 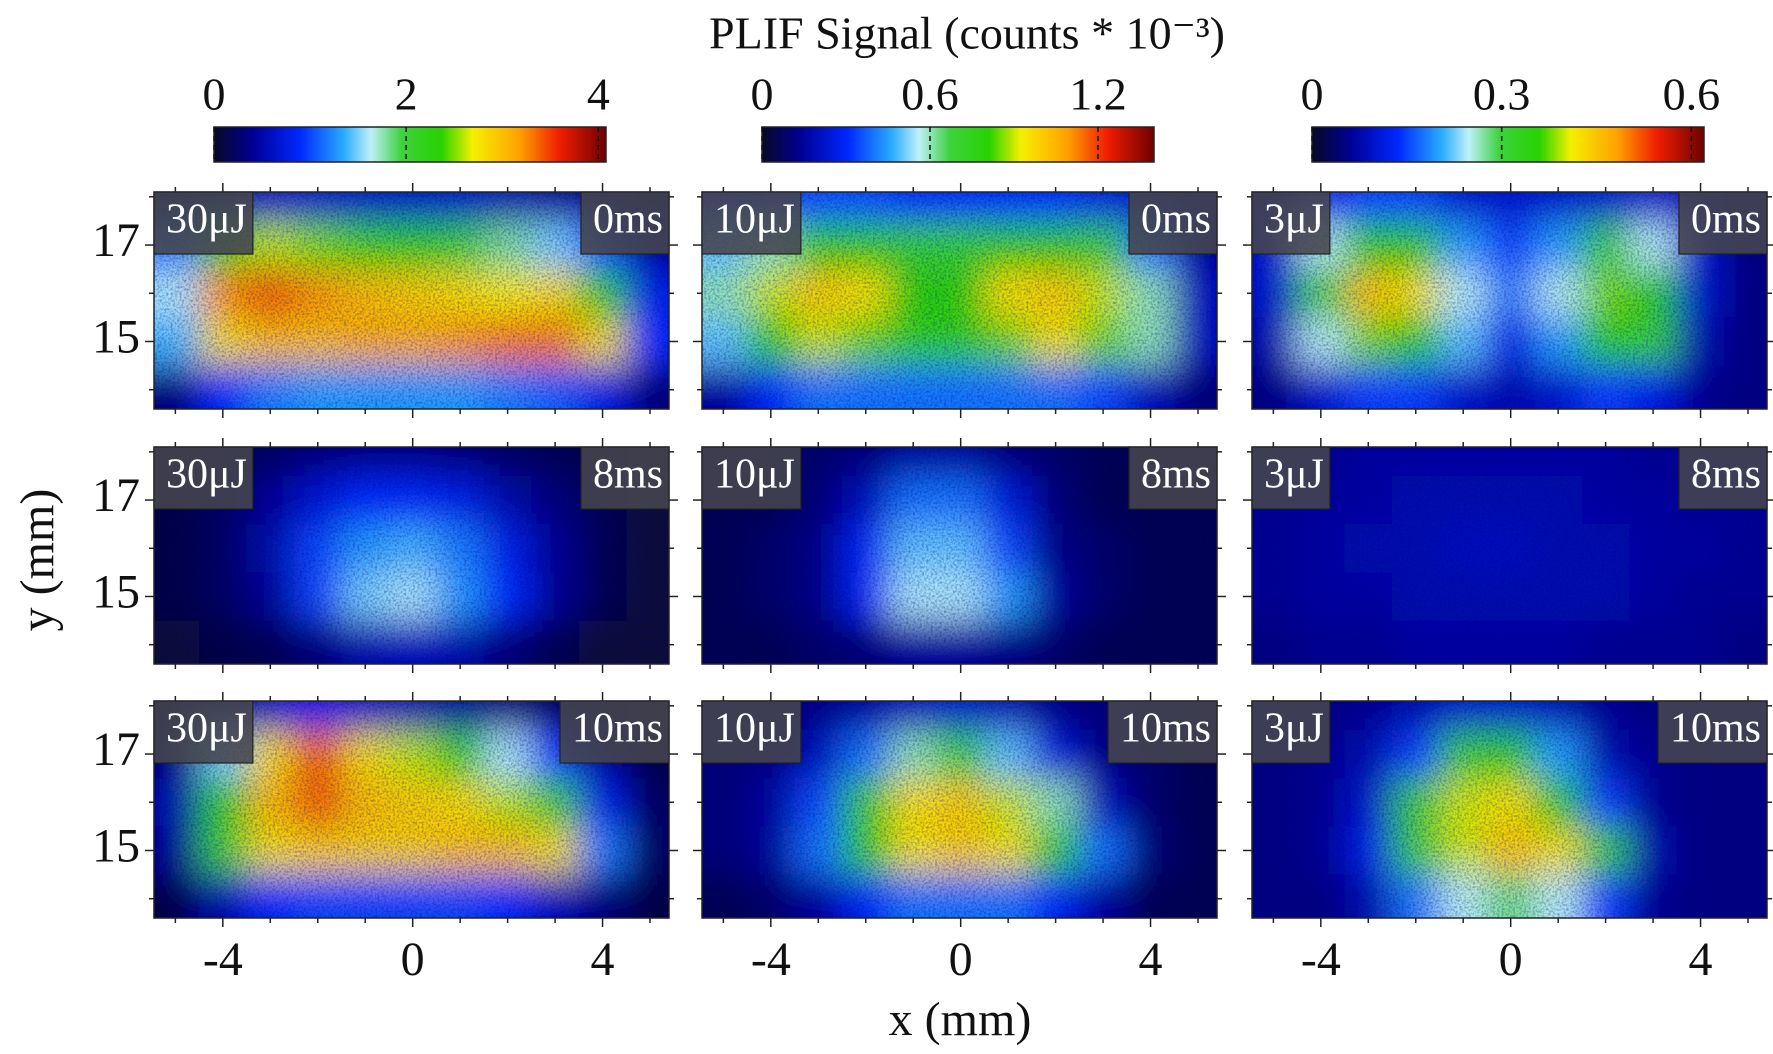 What do you see at coordinates (960, 1019) in the screenshot?
I see `x-axis-label: x (mm)` at bounding box center [960, 1019].